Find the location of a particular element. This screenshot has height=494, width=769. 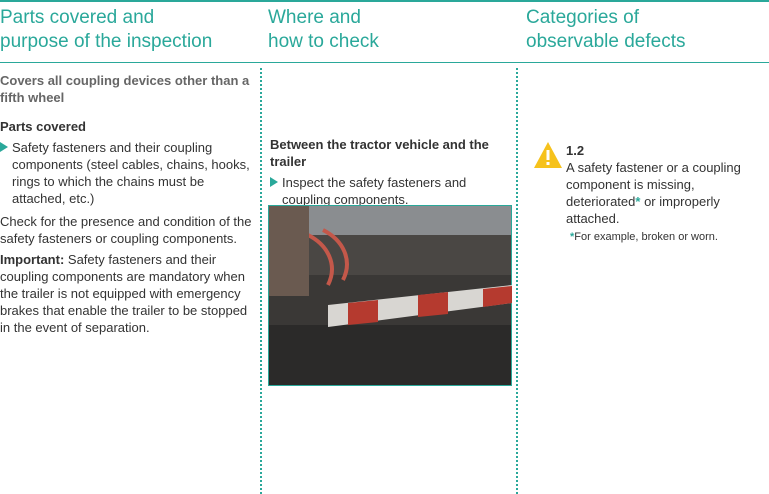

column-header: Categories of observable defects is located at coordinates (647, 30).